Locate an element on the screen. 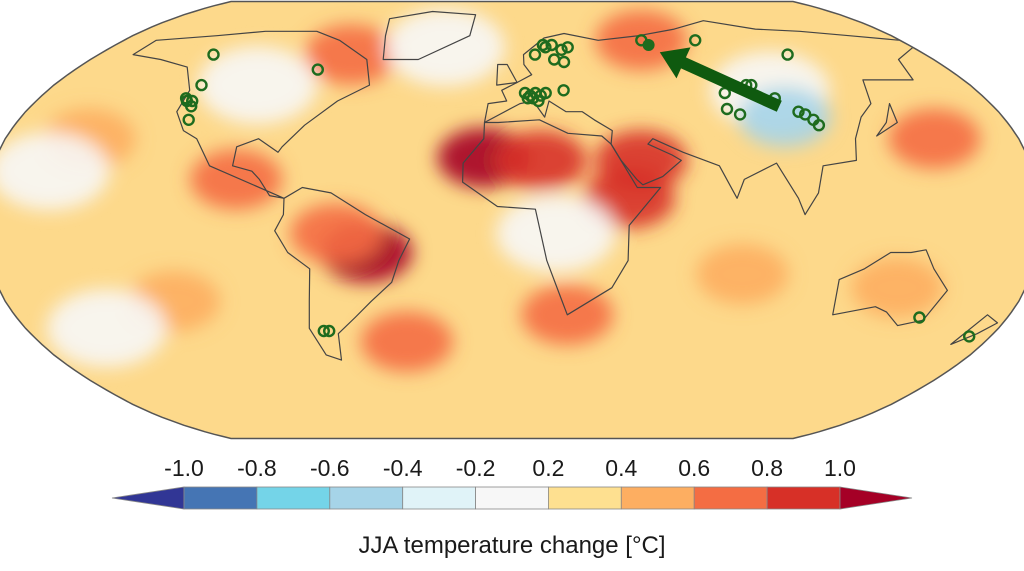  colorbar-tick-label: 0.6 is located at coordinates (694, 468).